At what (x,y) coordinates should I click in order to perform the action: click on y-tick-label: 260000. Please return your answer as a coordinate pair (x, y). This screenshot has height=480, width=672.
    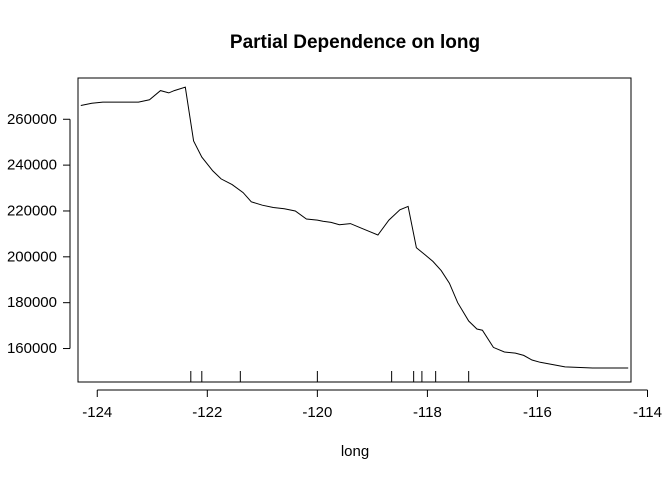
    Looking at the image, I should click on (32, 119).